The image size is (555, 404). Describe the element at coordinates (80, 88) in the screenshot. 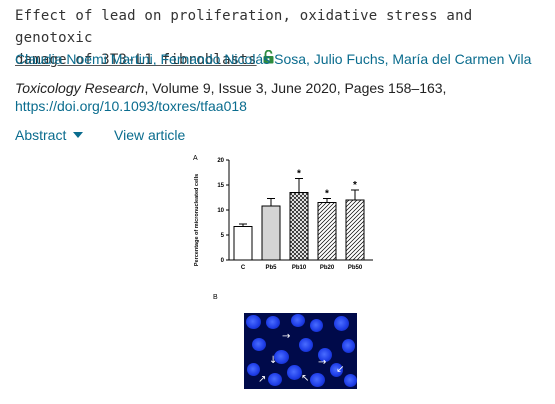

I see `journal-name: Toxicology Research` at that location.